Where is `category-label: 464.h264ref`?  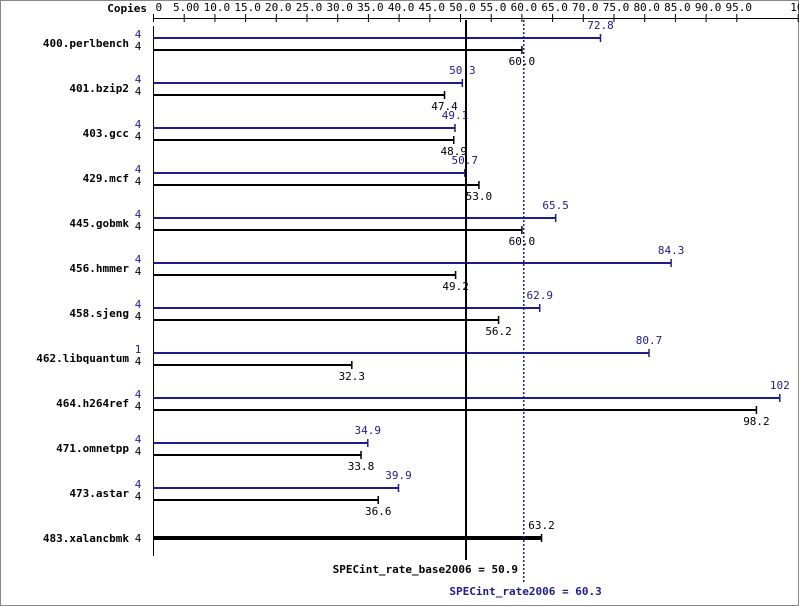 category-label: 464.h264ref is located at coordinates (92, 403).